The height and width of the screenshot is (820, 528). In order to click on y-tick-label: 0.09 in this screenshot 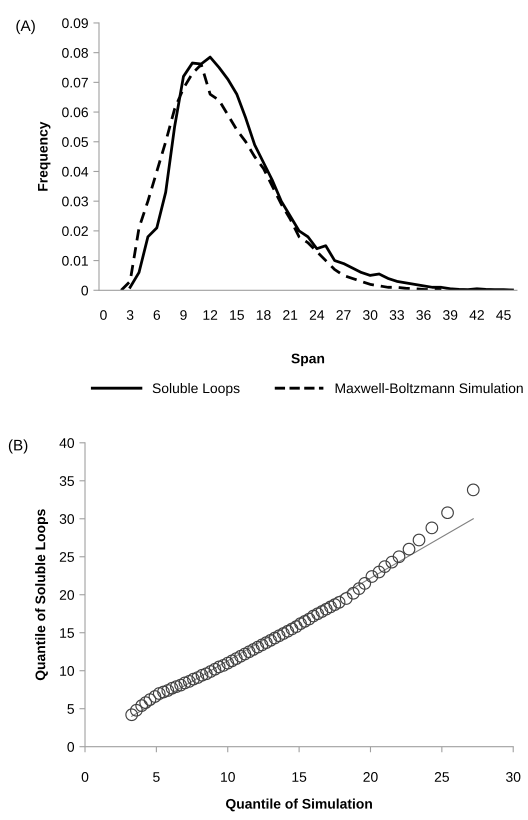, I will do `click(75, 23)`.